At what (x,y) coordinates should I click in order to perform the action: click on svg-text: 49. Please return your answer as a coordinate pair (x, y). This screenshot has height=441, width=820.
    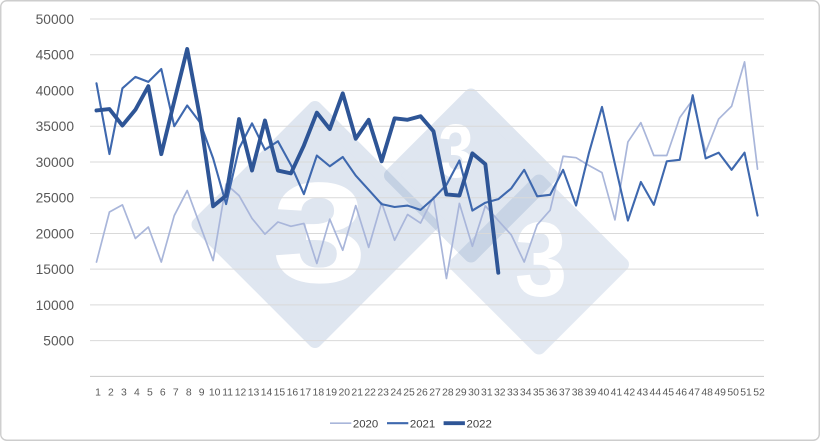
    Looking at the image, I should click on (720, 392).